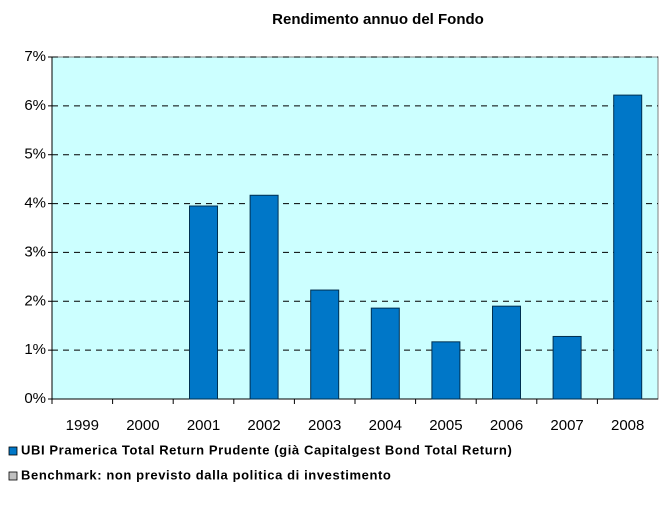 The image size is (660, 513). What do you see at coordinates (35, 203) in the screenshot?
I see `y-tick-label: 4%` at bounding box center [35, 203].